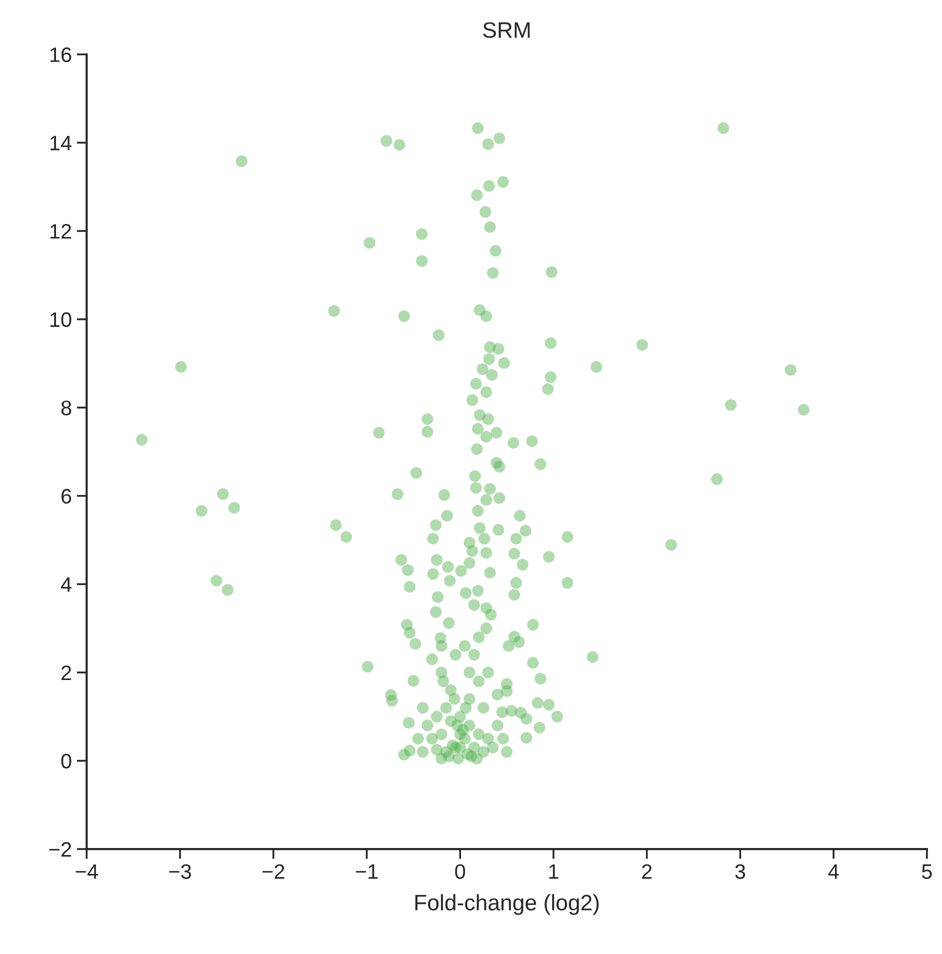  I want to click on chart-title: SRM, so click(506, 30).